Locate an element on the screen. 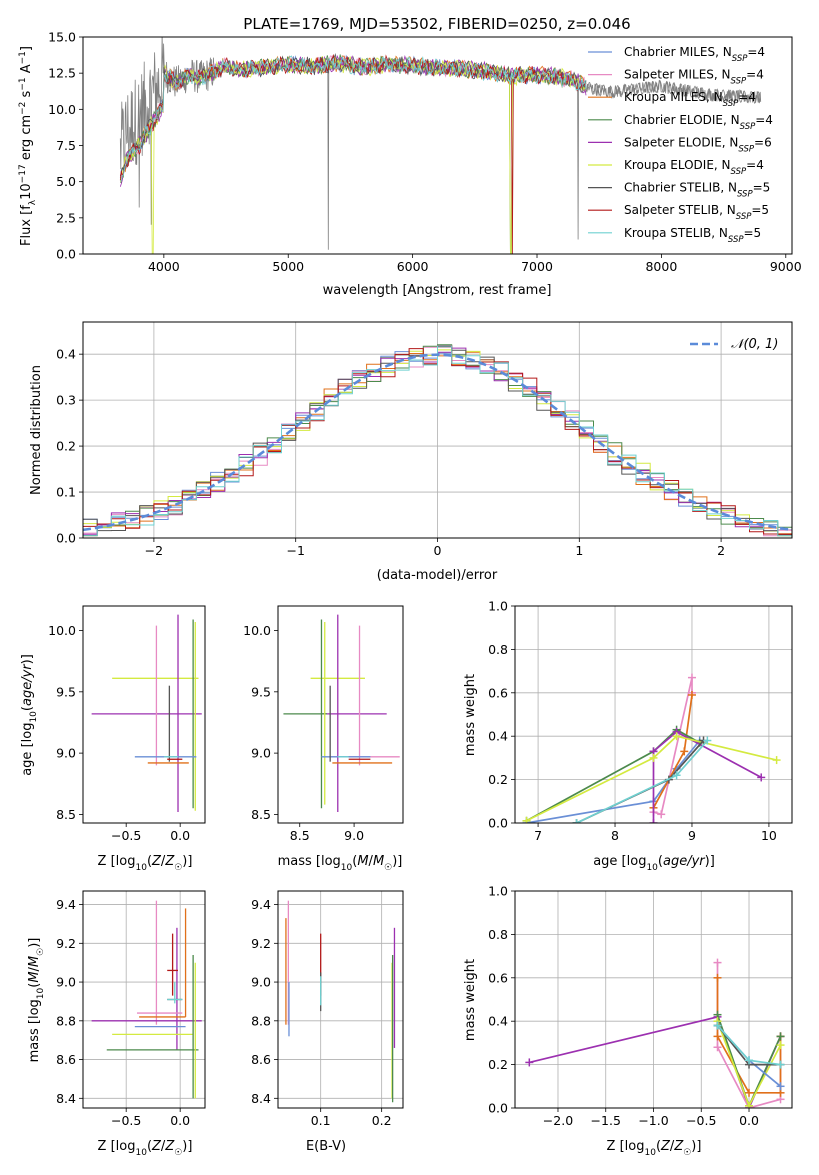 This screenshot has height=1175, width=819. x-tick-label: 1 is located at coordinates (579, 550).